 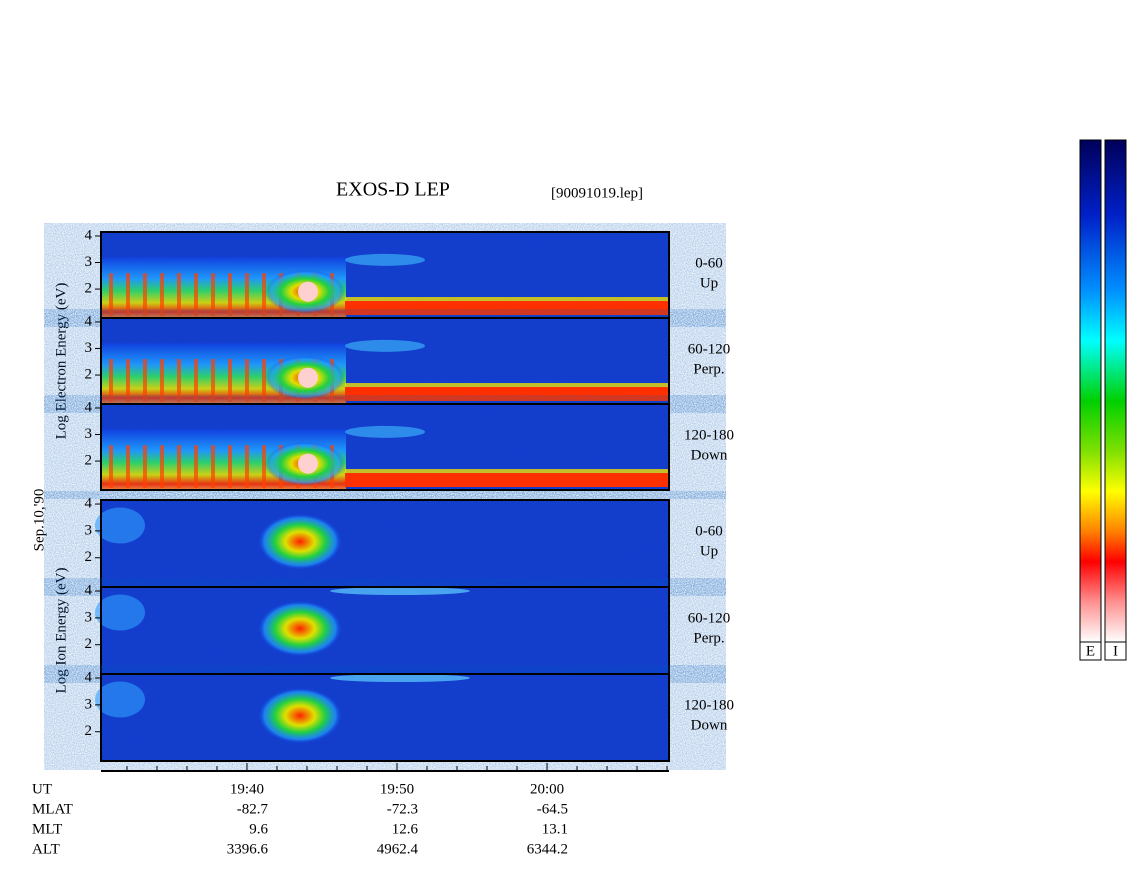 I want to click on axis-label: Log Ion Energy (eV), so click(x=61, y=631).